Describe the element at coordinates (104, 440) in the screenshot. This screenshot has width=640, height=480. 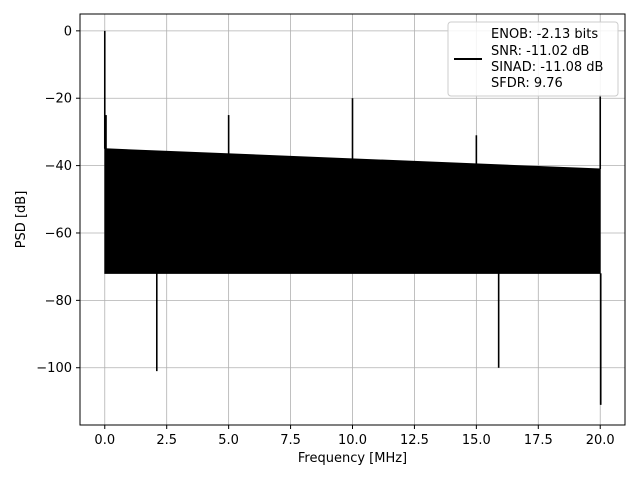
I see `x-tick-label: 0.0` at that location.